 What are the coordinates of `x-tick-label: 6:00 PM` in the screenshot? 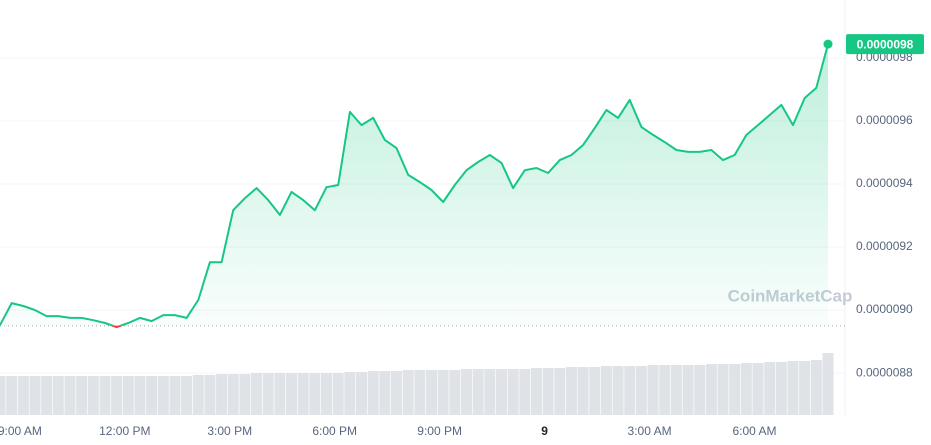 It's located at (334, 431).